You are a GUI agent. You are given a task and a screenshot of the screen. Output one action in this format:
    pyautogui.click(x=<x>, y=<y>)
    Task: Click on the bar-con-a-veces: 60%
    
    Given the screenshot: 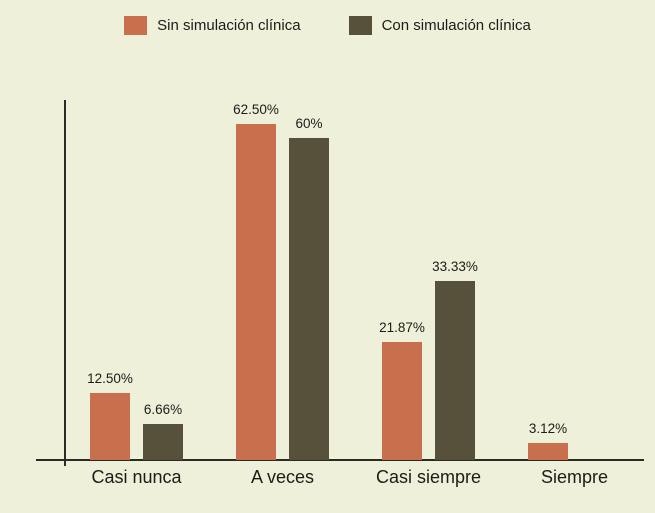 What is the action you would take?
    pyautogui.click(x=309, y=288)
    